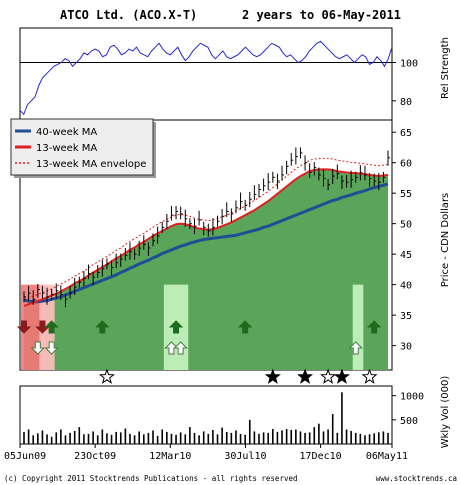 The image size is (460, 485). What do you see at coordinates (24, 327) in the screenshot?
I see `sell-signal-arrow` at bounding box center [24, 327].